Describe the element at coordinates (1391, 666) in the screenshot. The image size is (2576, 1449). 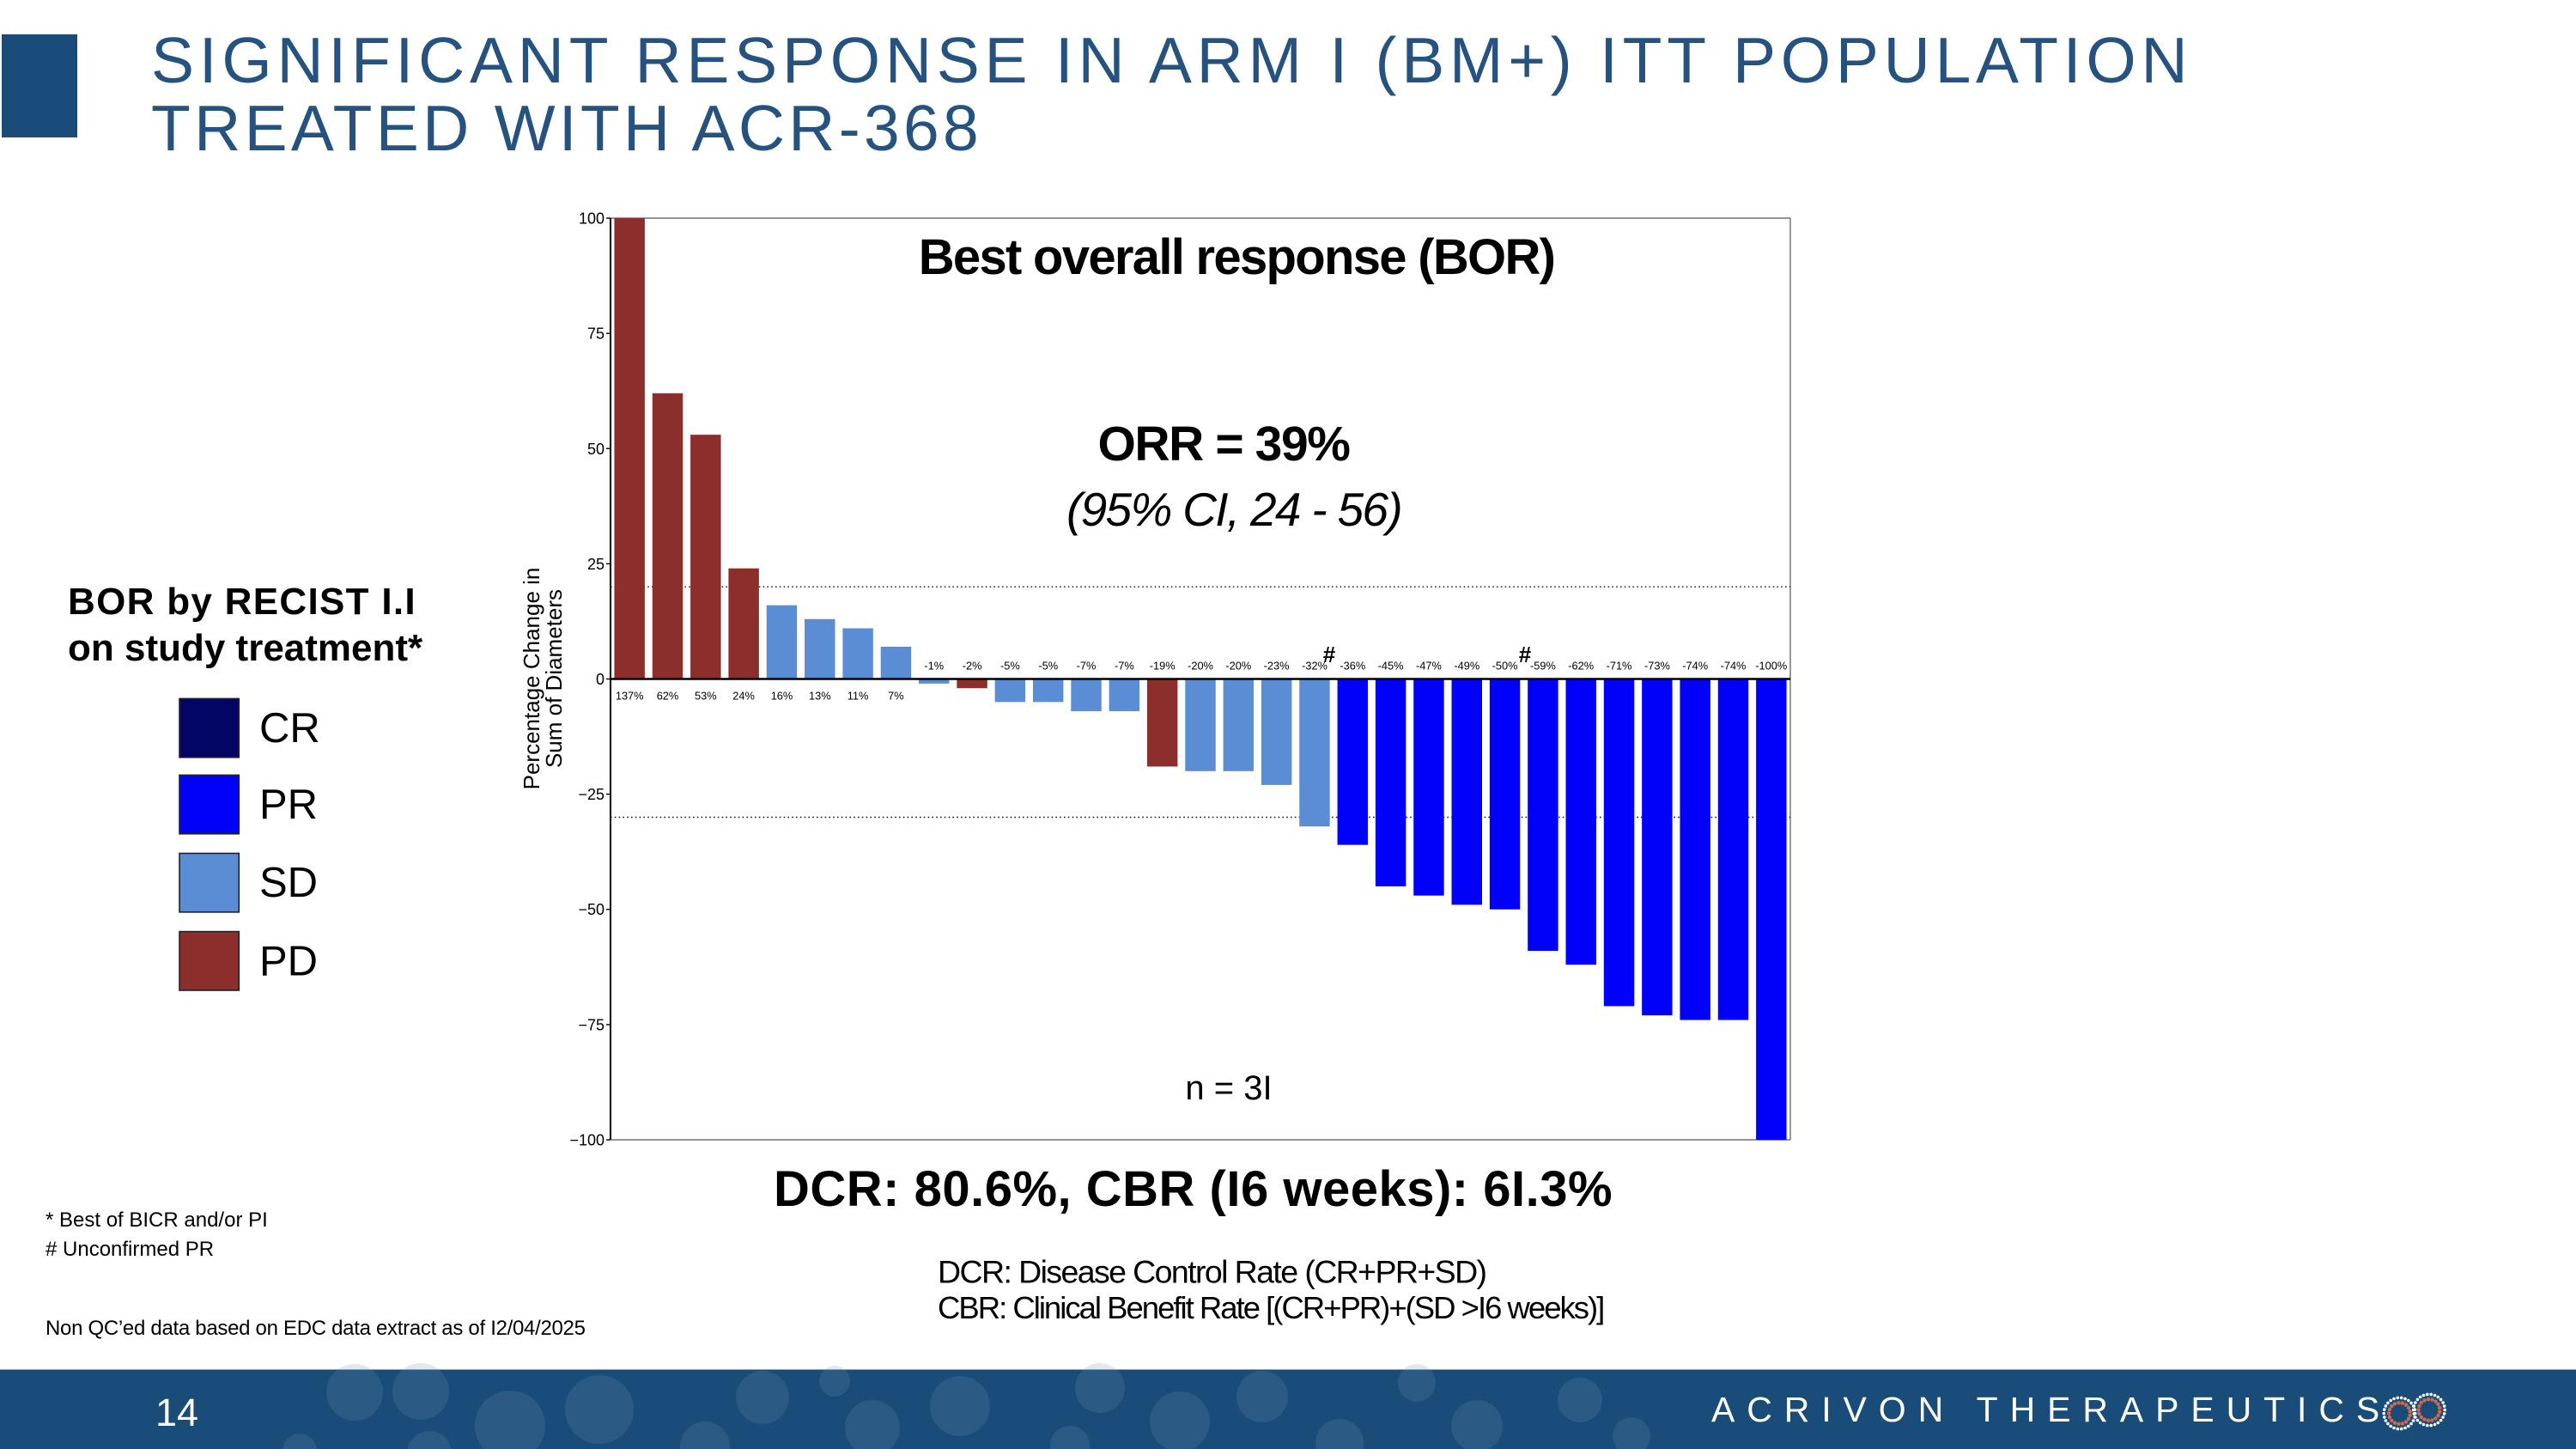
I see `svg-text: -45%` at that location.